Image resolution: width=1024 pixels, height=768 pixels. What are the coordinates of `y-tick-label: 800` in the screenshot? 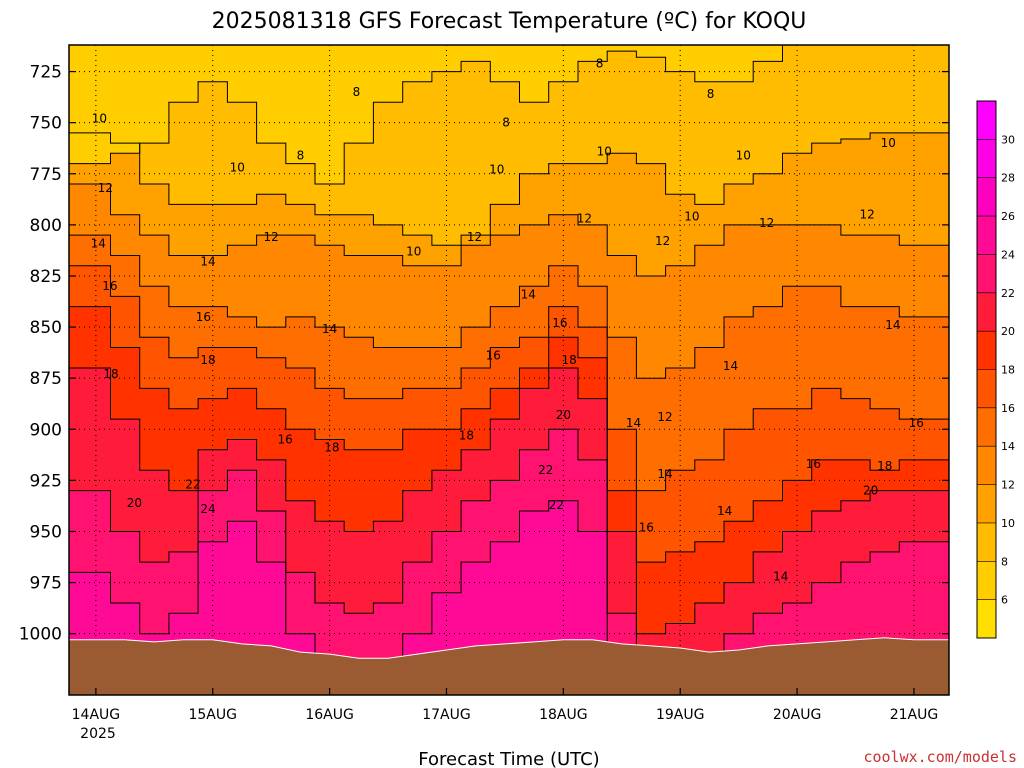 It's located at (46, 226).